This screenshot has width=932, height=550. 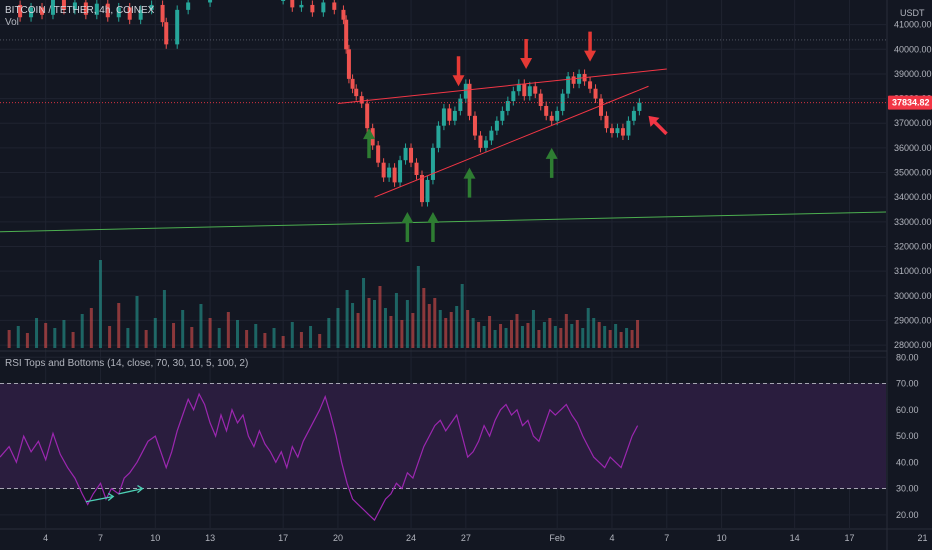 What do you see at coordinates (411, 538) in the screenshot?
I see `time-tick-label: 24` at bounding box center [411, 538].